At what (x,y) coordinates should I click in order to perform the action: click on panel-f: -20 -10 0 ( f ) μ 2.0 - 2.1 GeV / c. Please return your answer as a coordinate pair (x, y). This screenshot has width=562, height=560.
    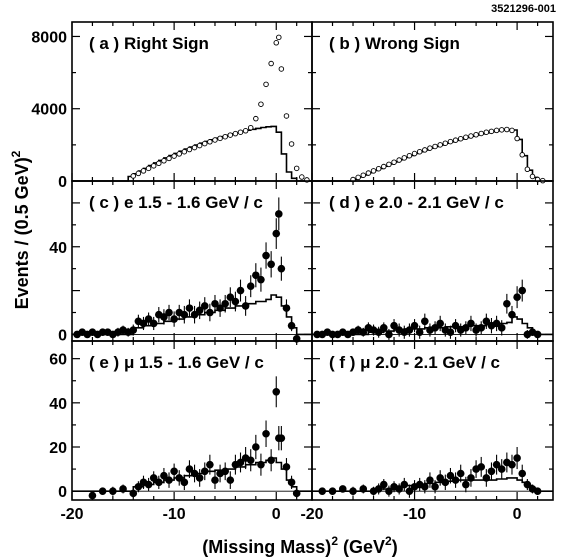
    Looking at the image, I should click on (427, 431).